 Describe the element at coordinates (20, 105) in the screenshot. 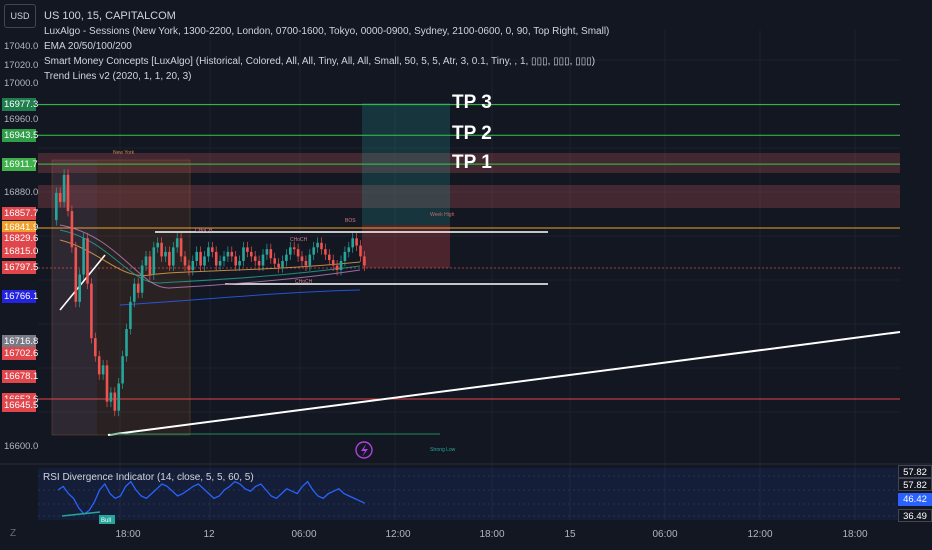

I see `price-badge: 16977.3` at that location.